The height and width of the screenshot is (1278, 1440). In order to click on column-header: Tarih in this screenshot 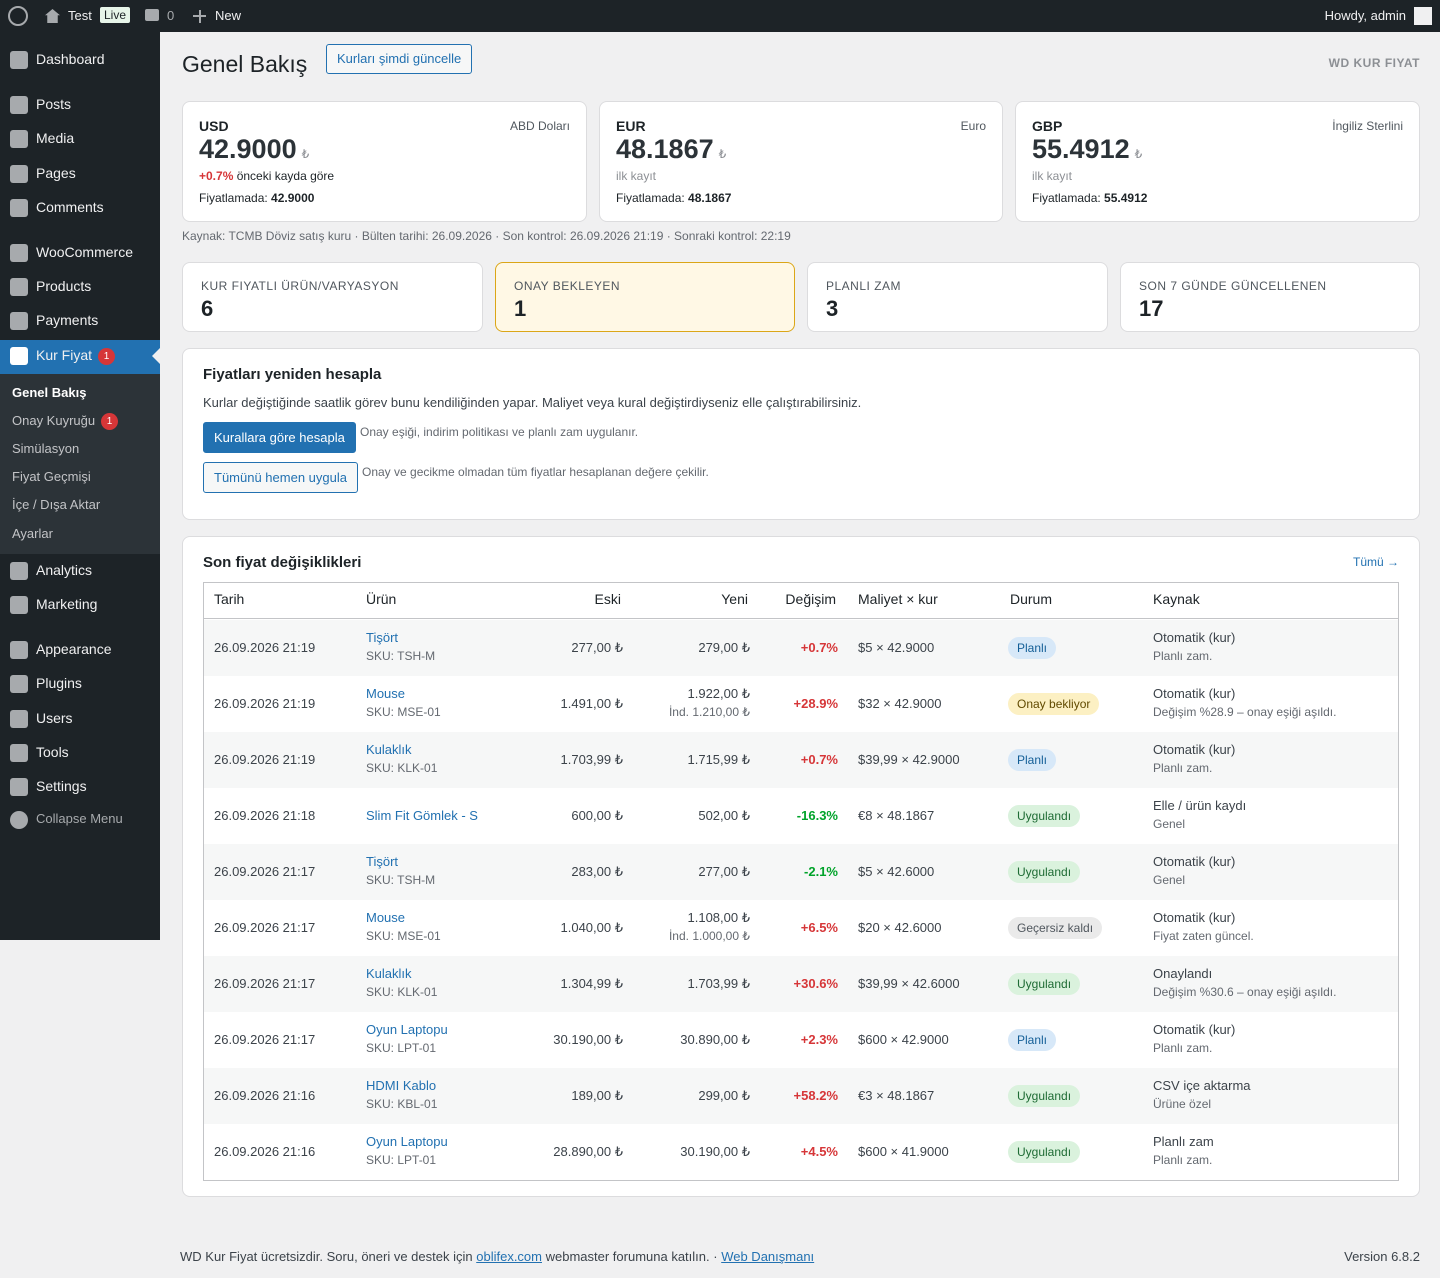, I will do `click(229, 599)`.